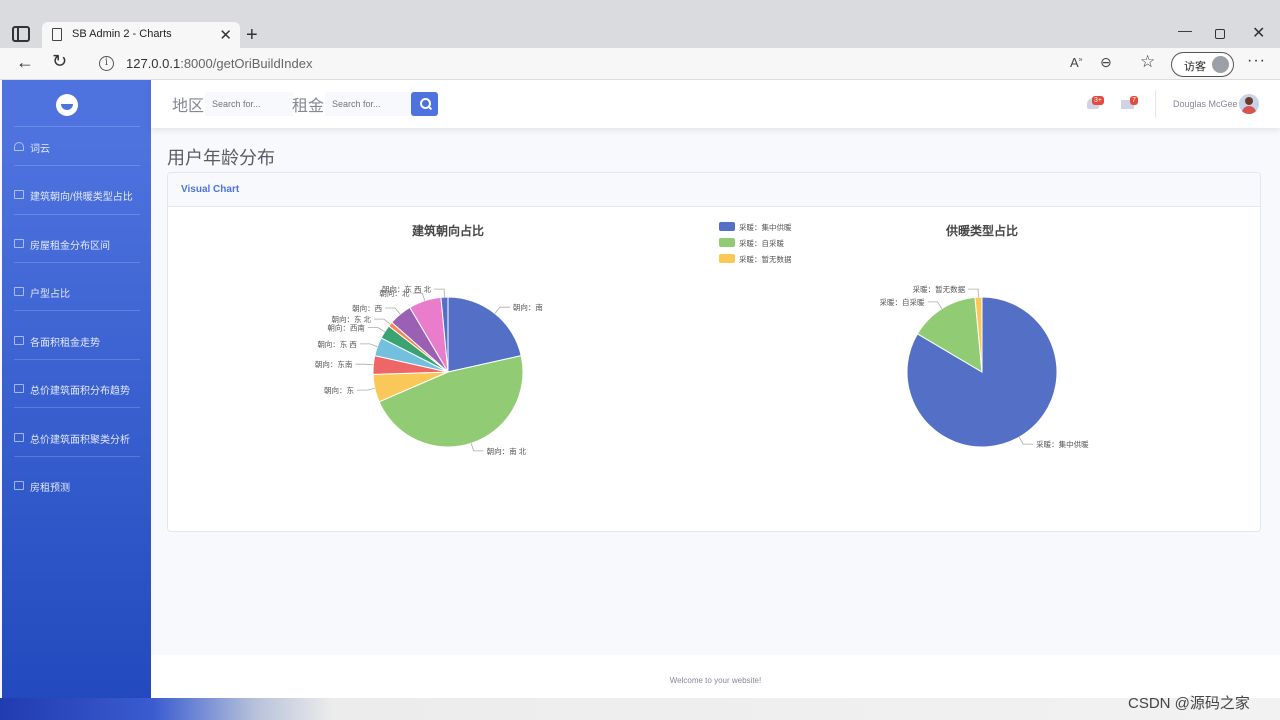 The height and width of the screenshot is (720, 1280). Describe the element at coordinates (939, 289) in the screenshot. I see `pie-label: 采暖：暂无数据` at that location.